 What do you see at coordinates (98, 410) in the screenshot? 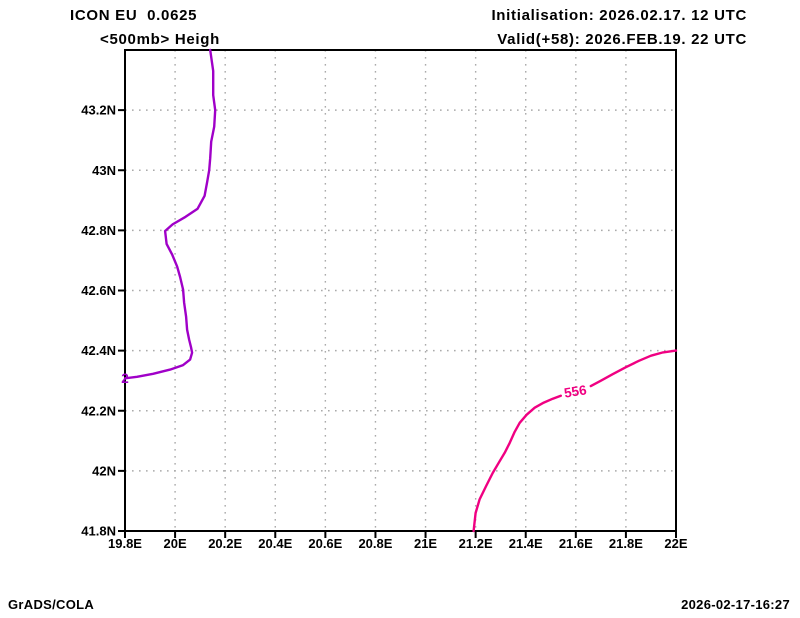
I see `y-tick-label: 42.2N` at bounding box center [98, 410].